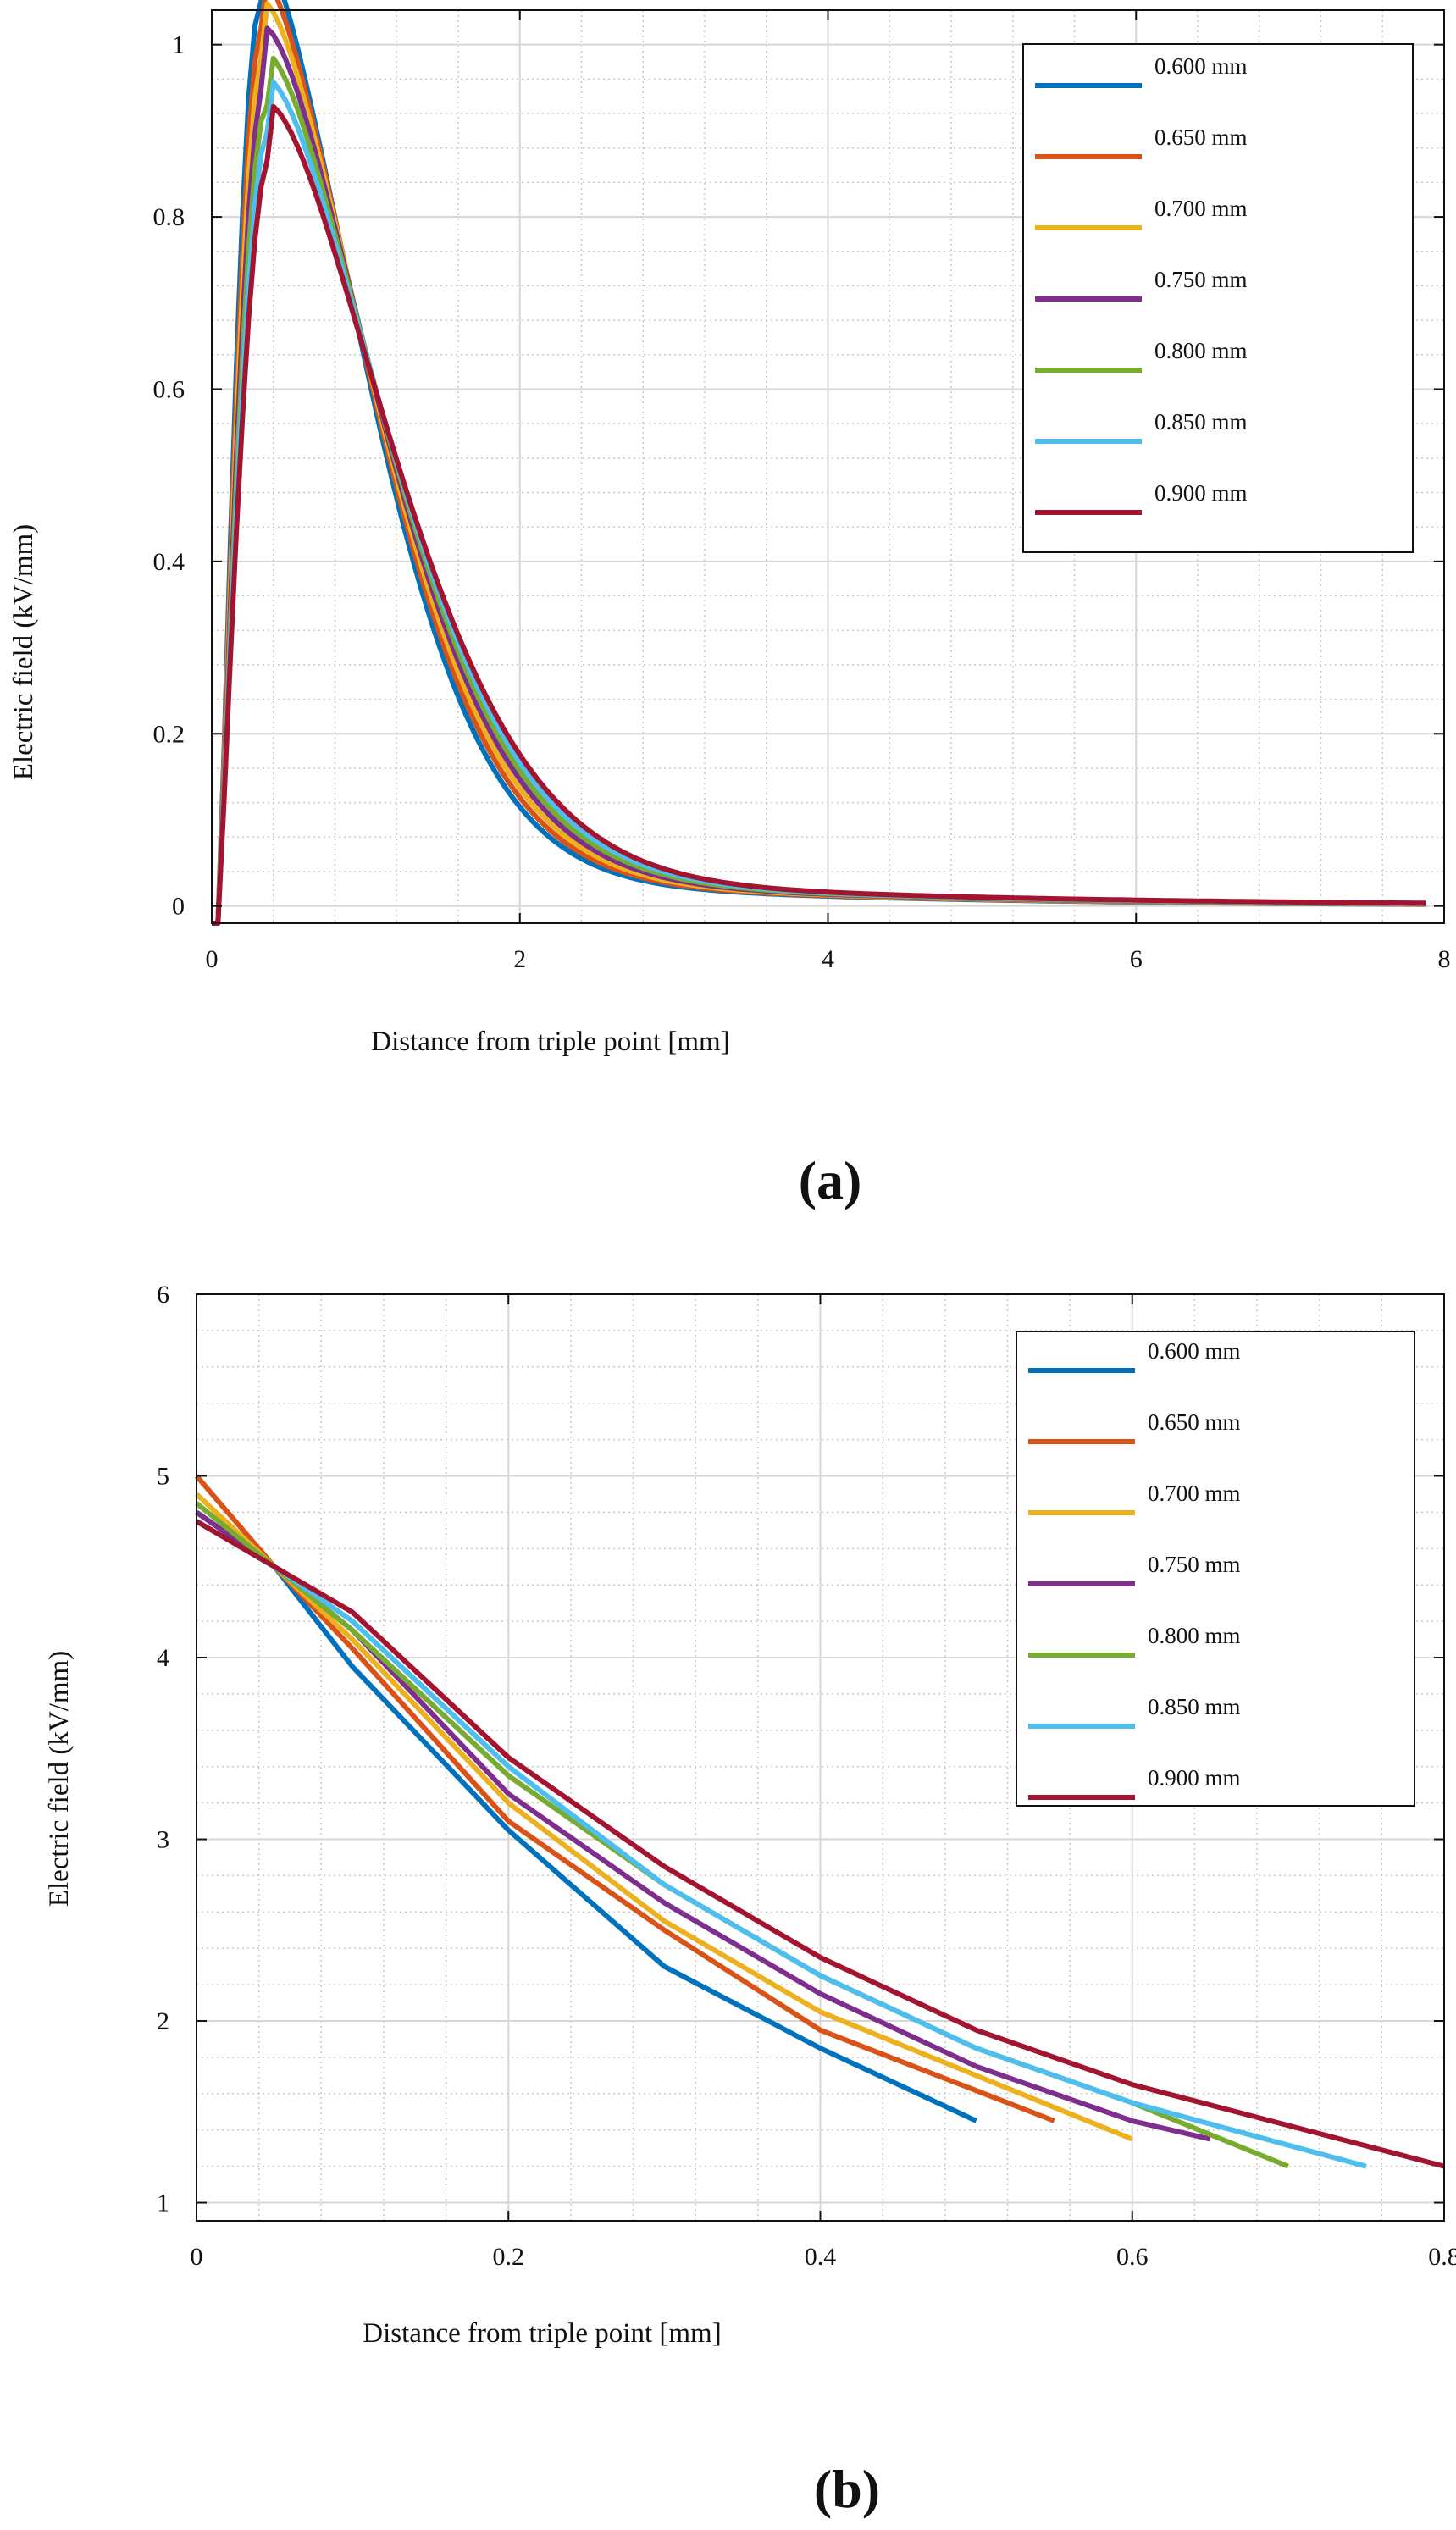 This screenshot has width=1456, height=2530. Describe the element at coordinates (542, 2333) in the screenshot. I see `chart-b-xlabel: Distance from triple point [mm]` at that location.